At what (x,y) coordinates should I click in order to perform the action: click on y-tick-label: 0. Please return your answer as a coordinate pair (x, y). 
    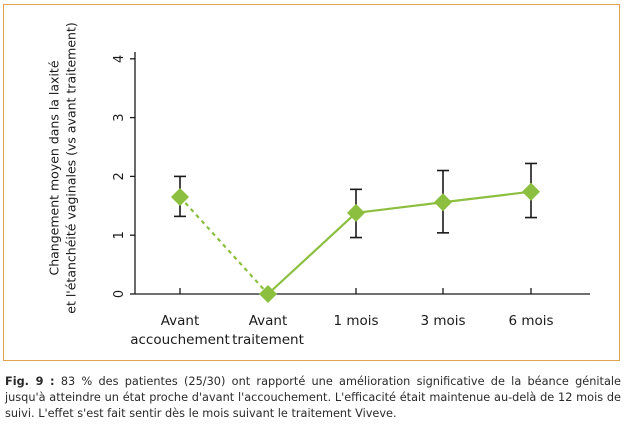
    Looking at the image, I should click on (119, 294).